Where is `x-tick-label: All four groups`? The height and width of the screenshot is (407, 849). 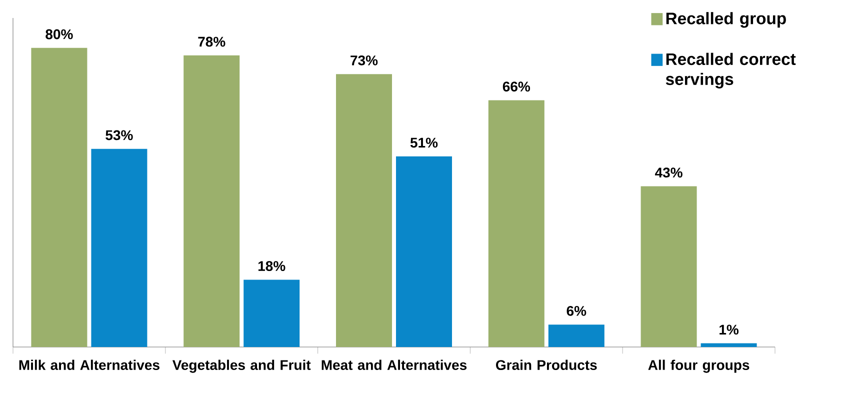
x-tick-label: All four groups is located at coordinates (699, 366).